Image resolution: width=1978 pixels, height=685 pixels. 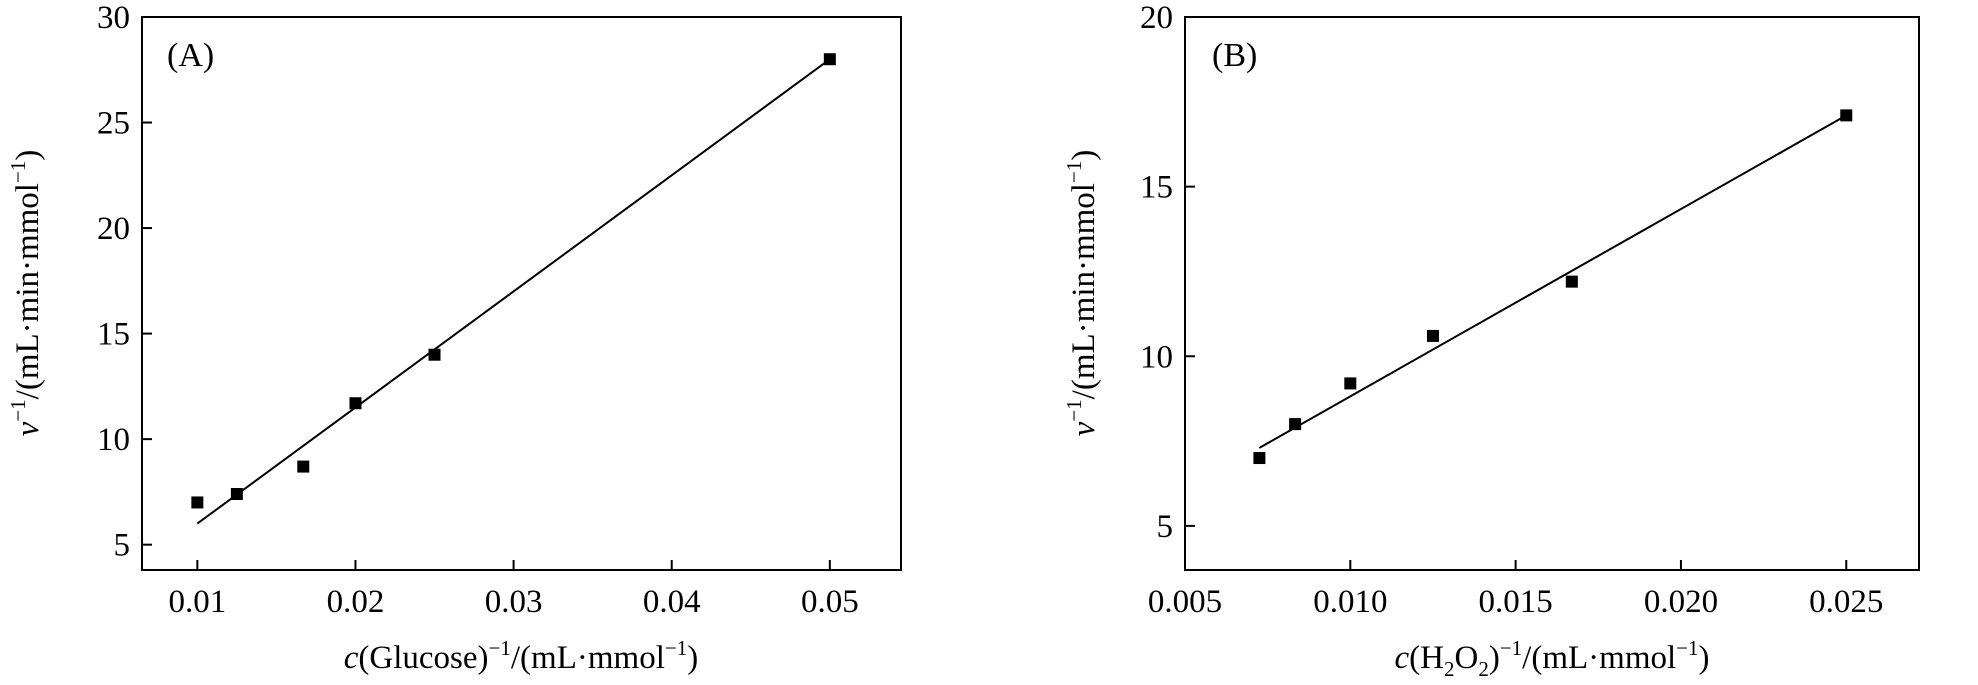 What do you see at coordinates (1156, 18) in the screenshot?
I see `panel-b-y-tick-label: 20` at bounding box center [1156, 18].